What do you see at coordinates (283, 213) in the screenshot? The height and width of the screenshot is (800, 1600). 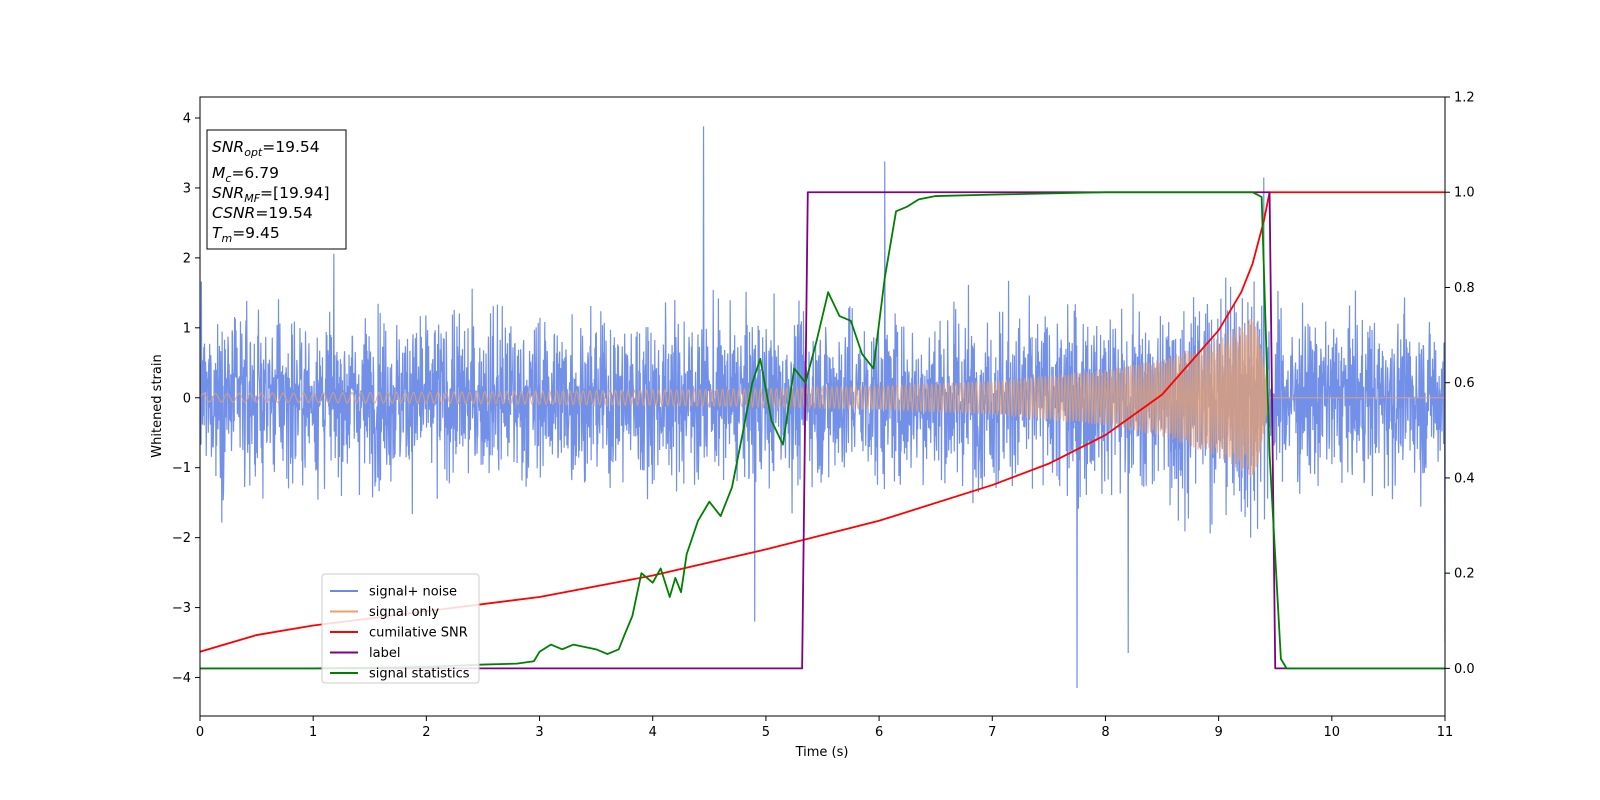 I see `info-csnr-value: =19.54` at bounding box center [283, 213].